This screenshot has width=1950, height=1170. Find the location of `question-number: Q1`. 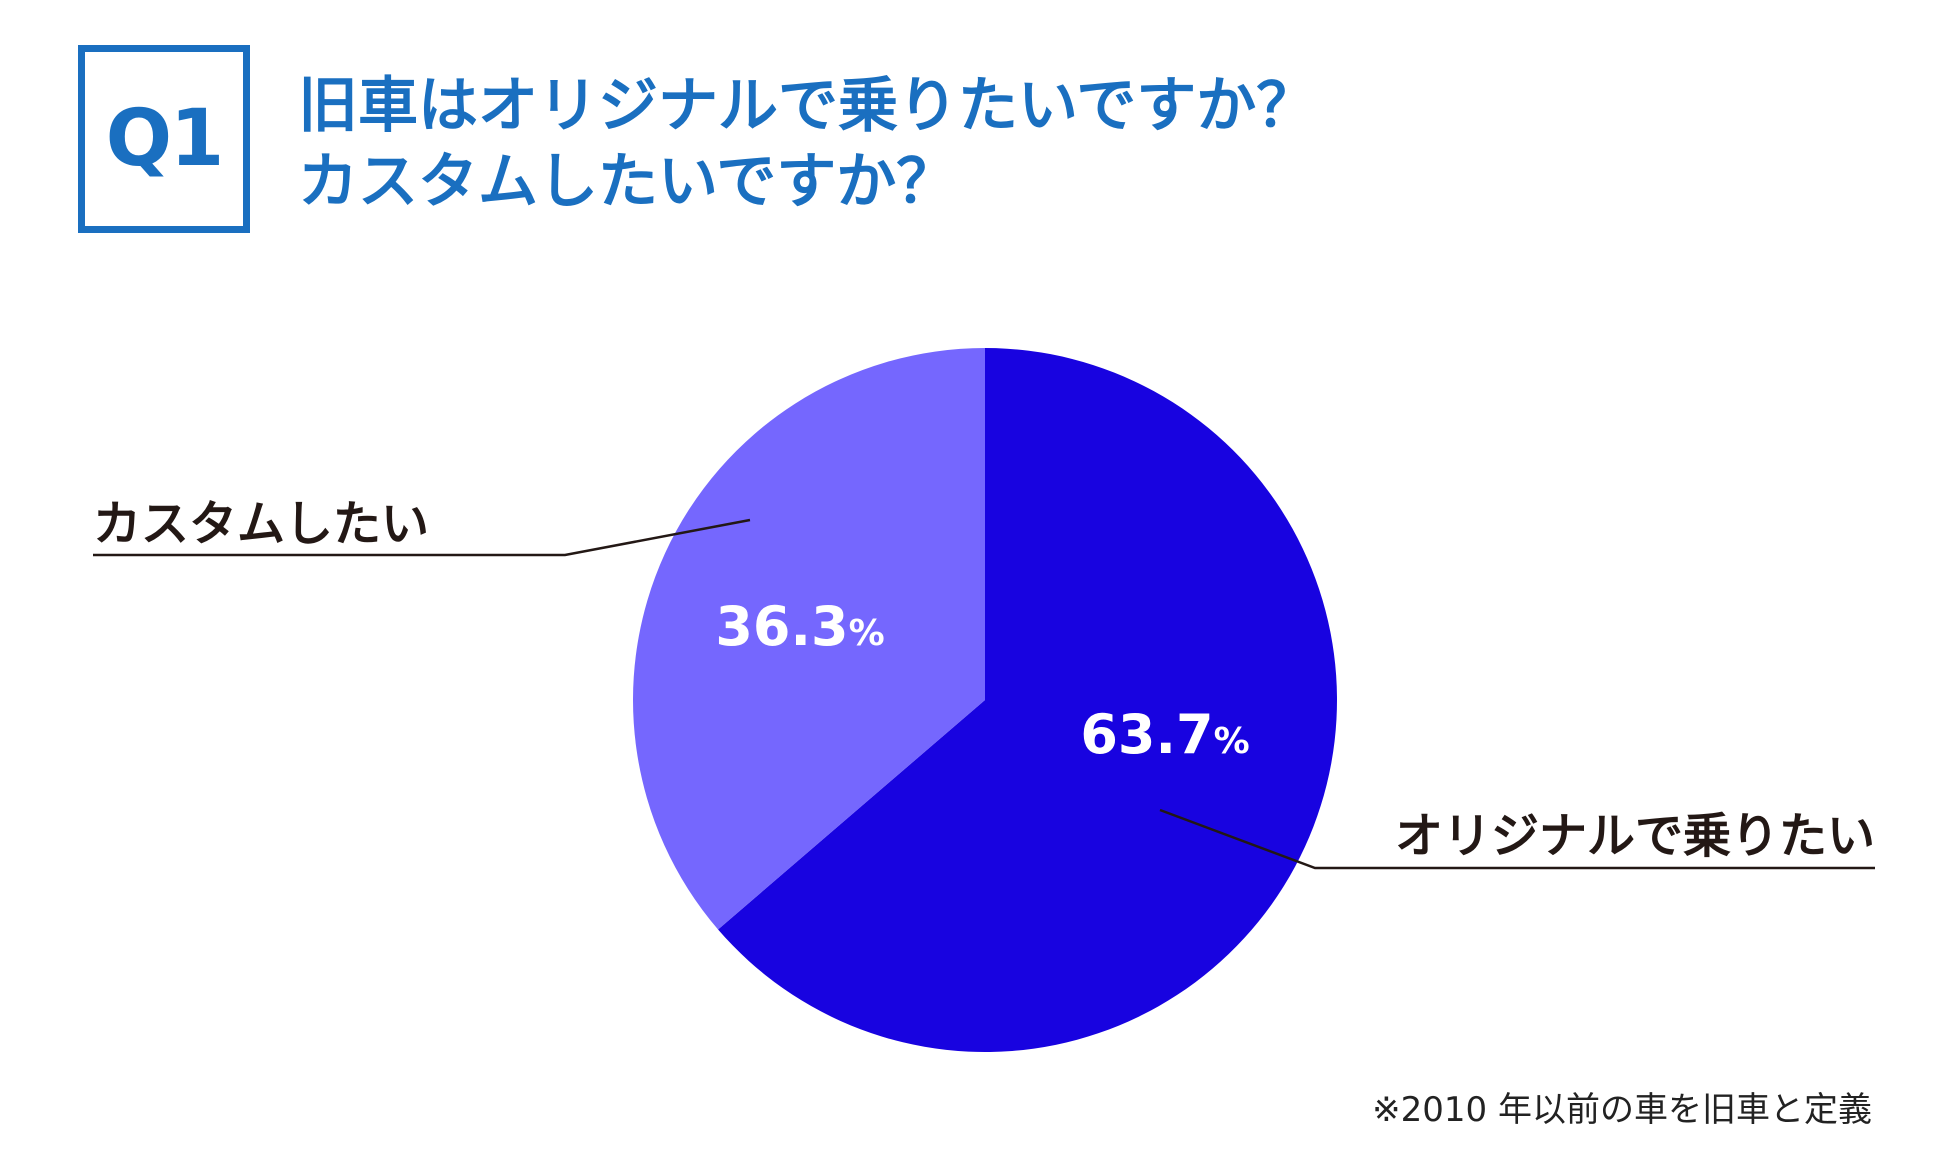

question-number: Q1 is located at coordinates (165, 139).